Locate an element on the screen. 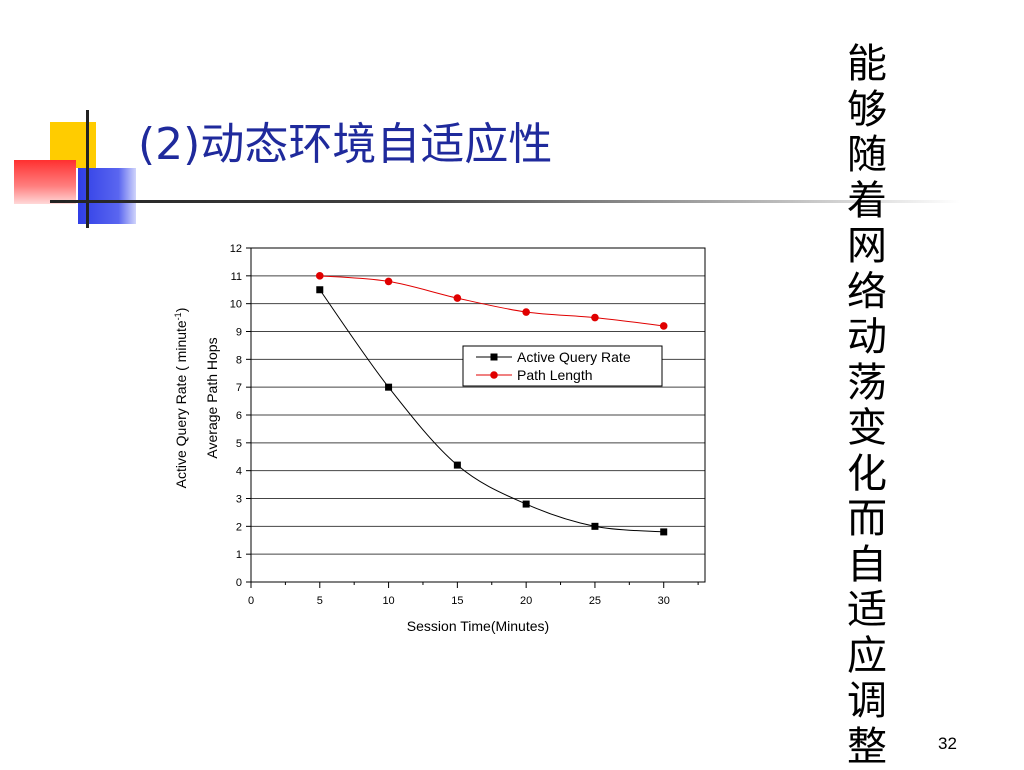  chart-legend: Active Query Rate Path Length is located at coordinates (562, 366).